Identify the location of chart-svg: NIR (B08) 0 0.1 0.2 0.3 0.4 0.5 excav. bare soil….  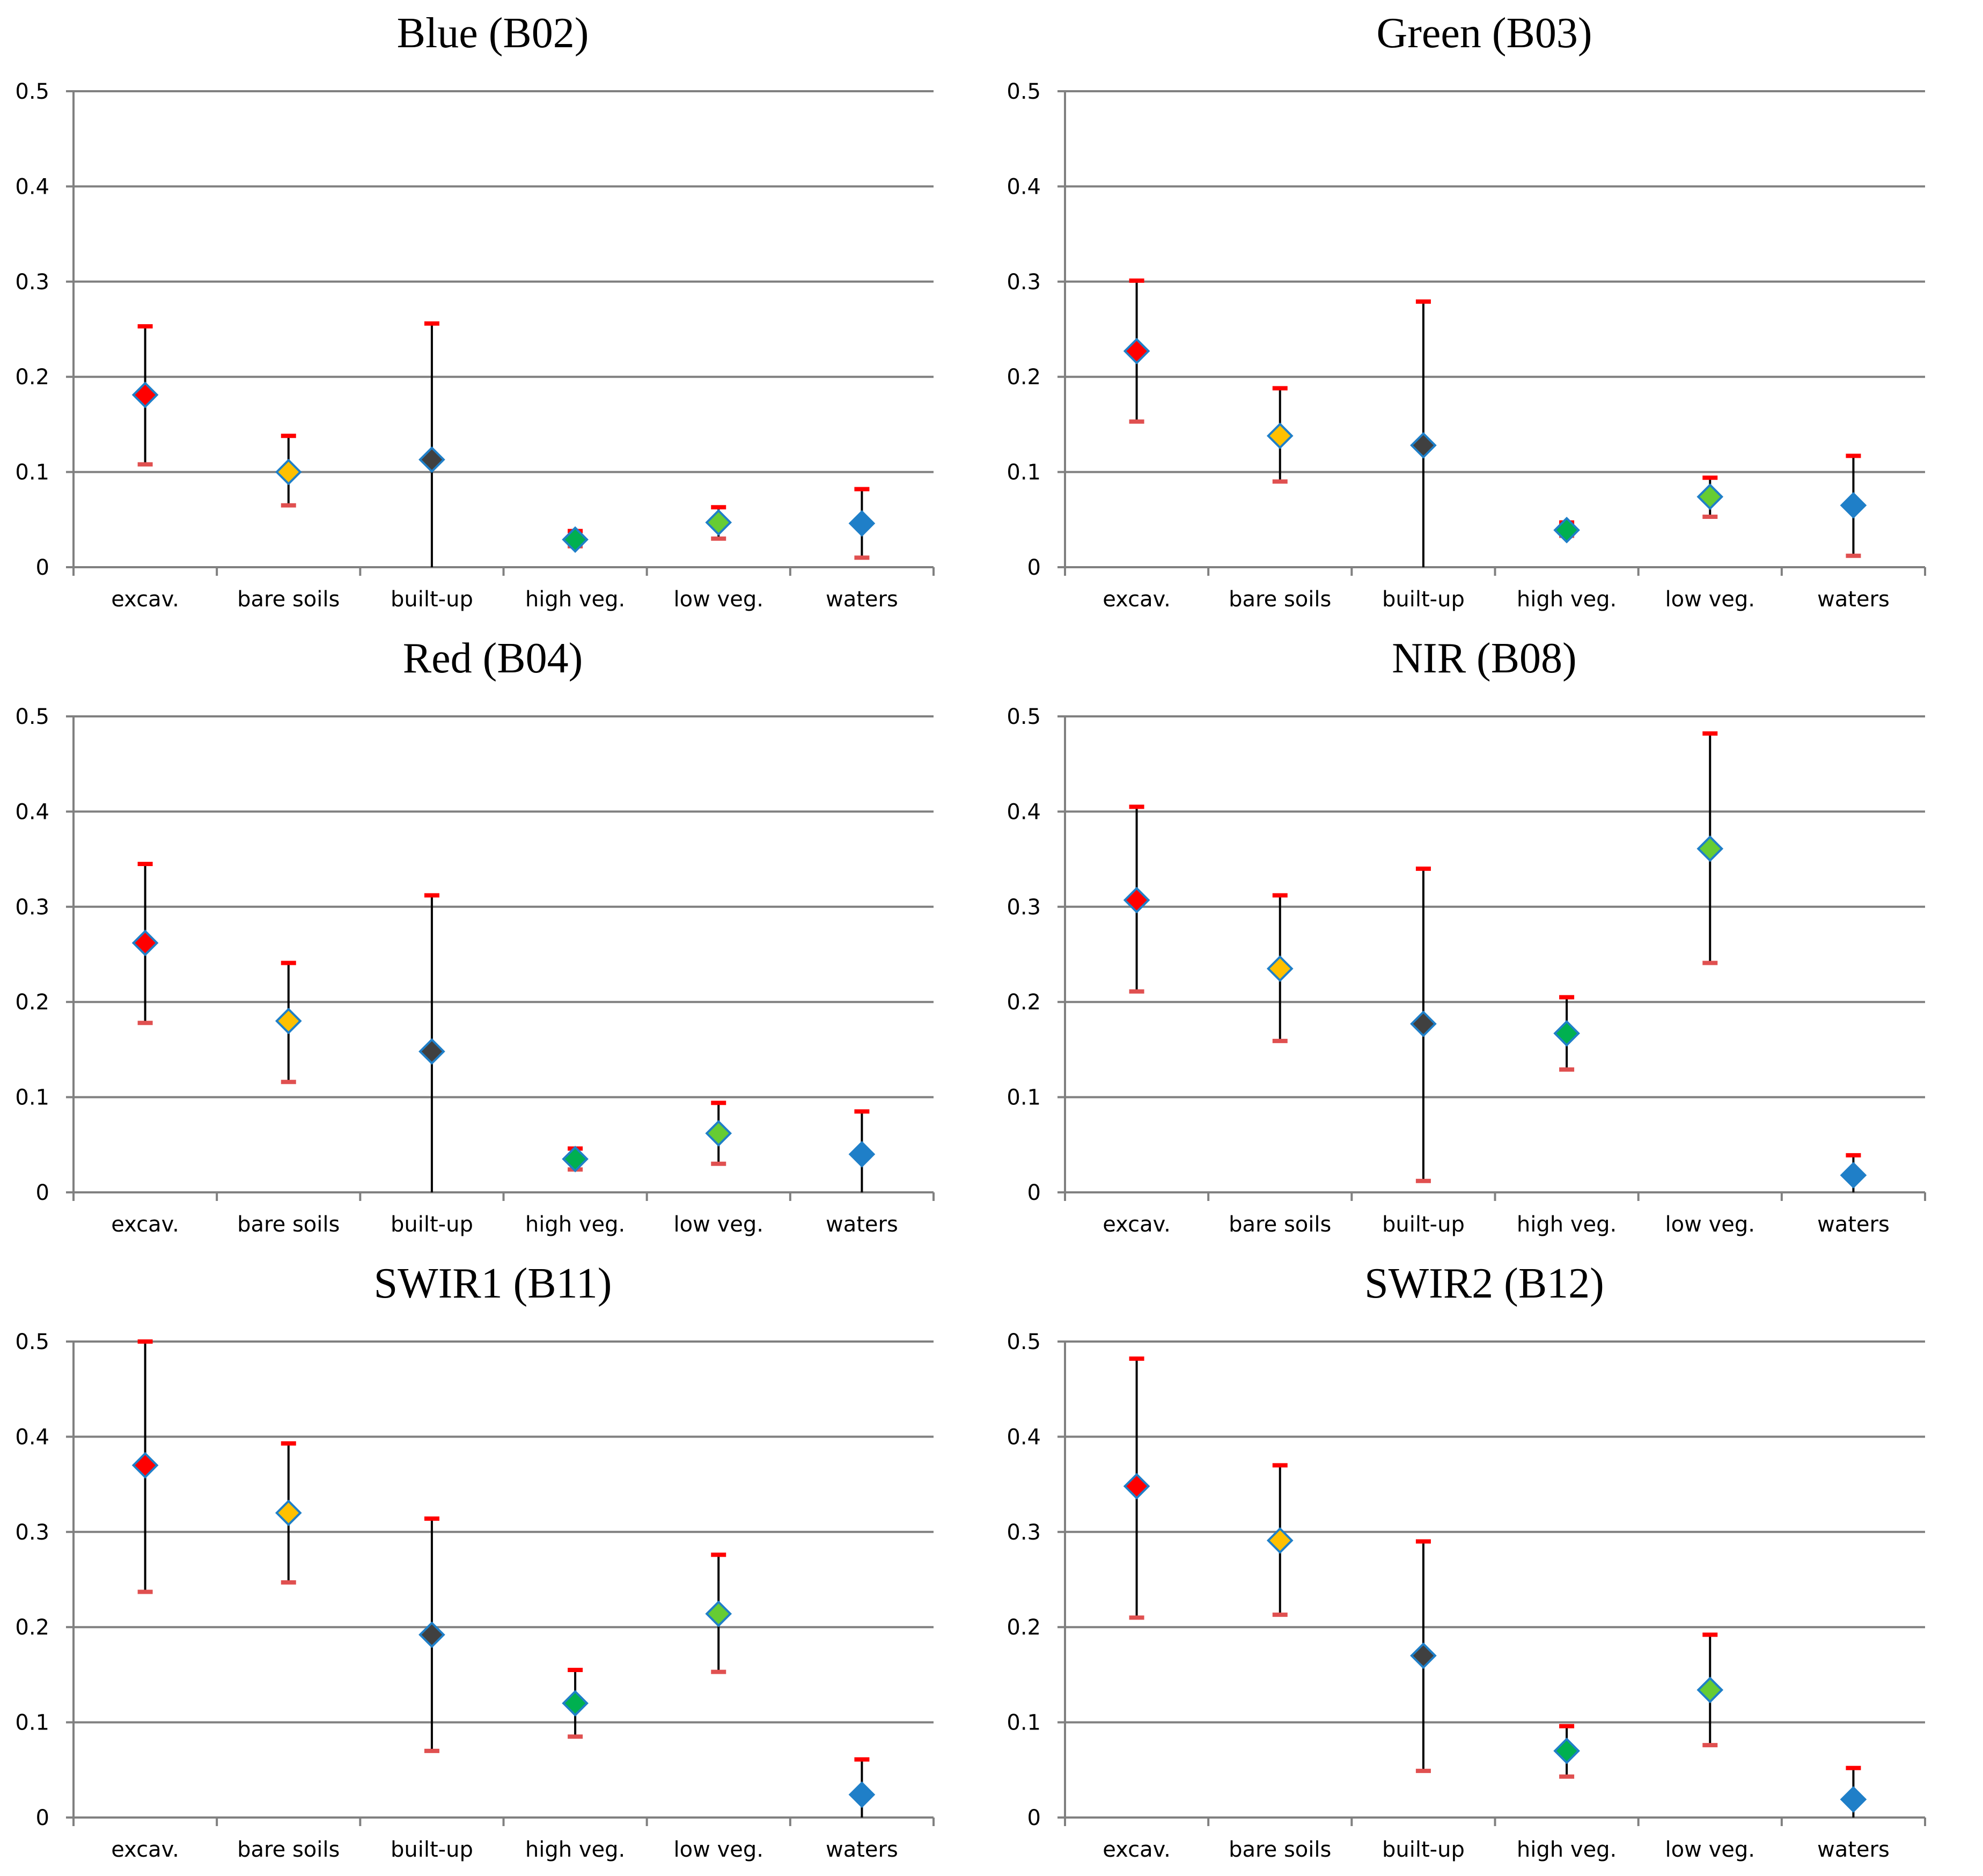
(1466, 936).